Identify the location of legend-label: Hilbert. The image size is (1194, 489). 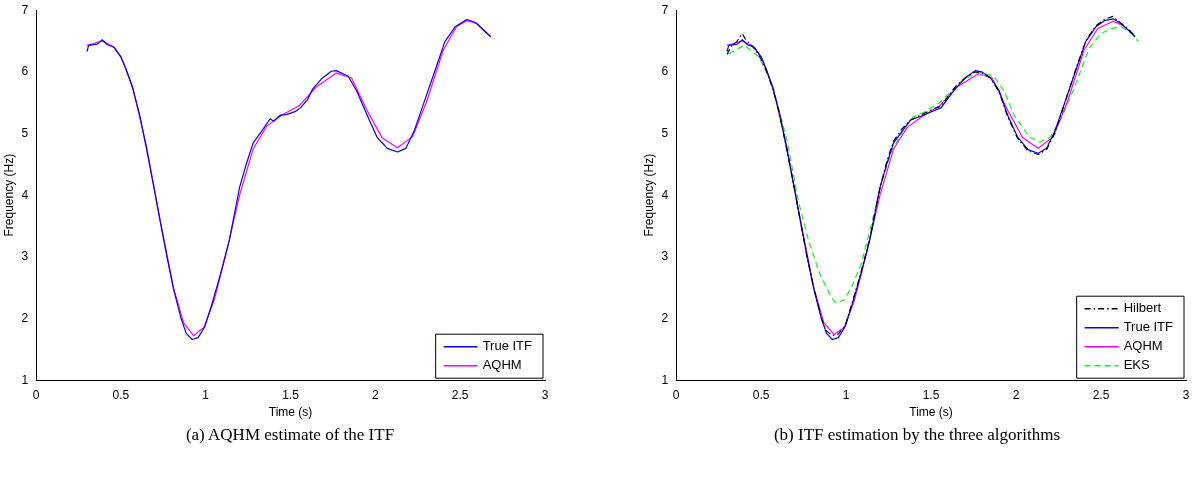
(1142, 308).